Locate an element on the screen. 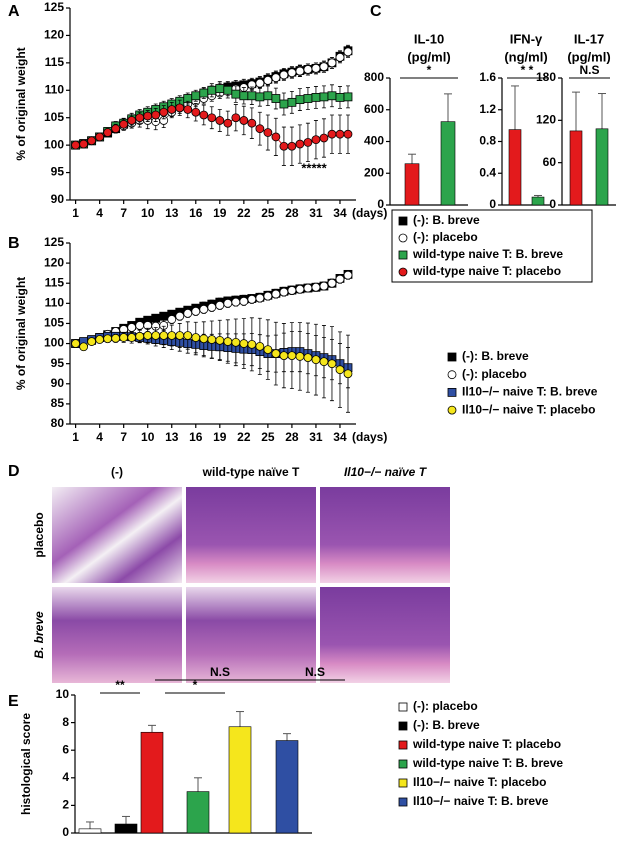  x-tick-label: 1 is located at coordinates (75, 437).